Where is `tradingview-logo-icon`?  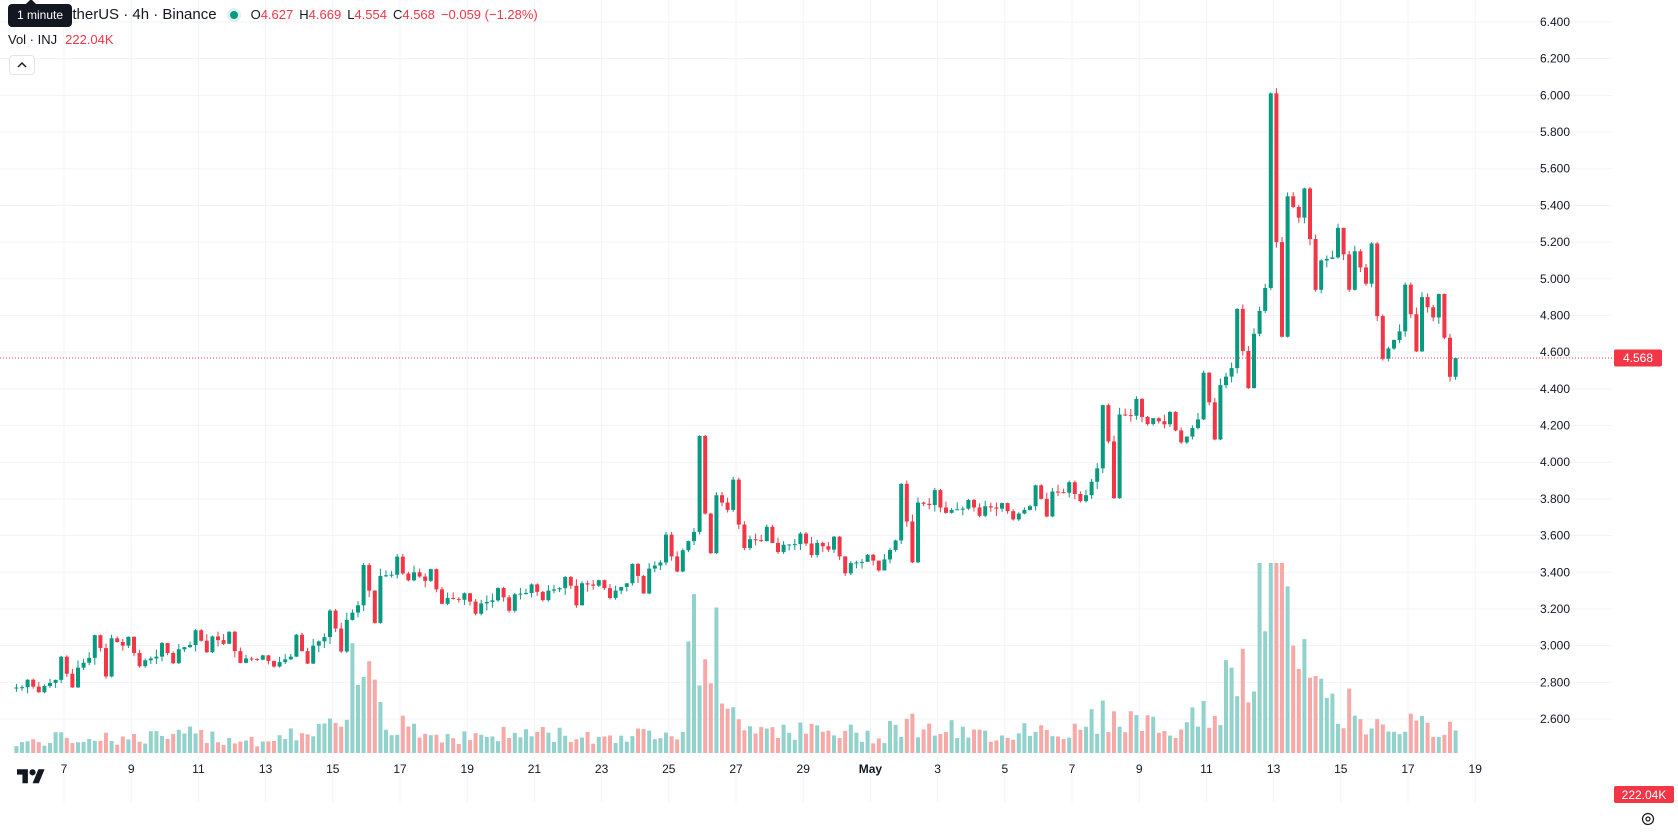 tradingview-logo-icon is located at coordinates (31, 777).